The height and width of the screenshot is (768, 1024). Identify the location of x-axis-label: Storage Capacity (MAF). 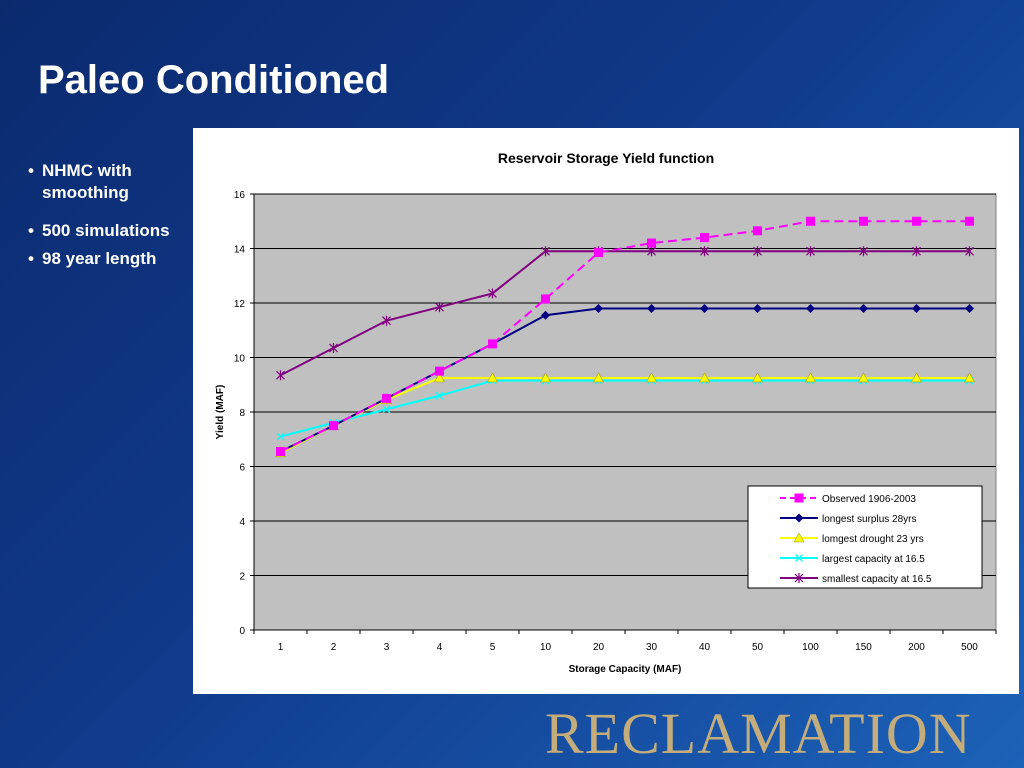
(625, 669).